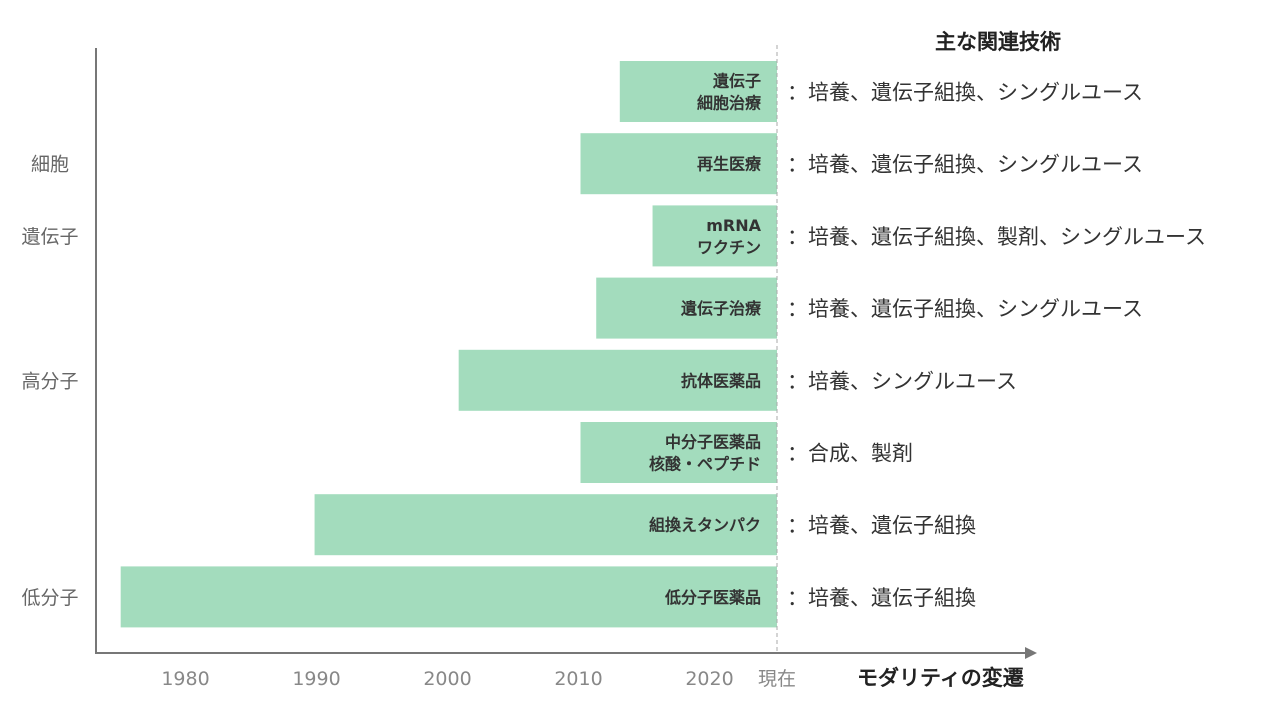 Image resolution: width=1280 pixels, height=720 pixels. Describe the element at coordinates (902, 381) in the screenshot. I see `related-tech-text: ：培養、シングルユース` at that location.